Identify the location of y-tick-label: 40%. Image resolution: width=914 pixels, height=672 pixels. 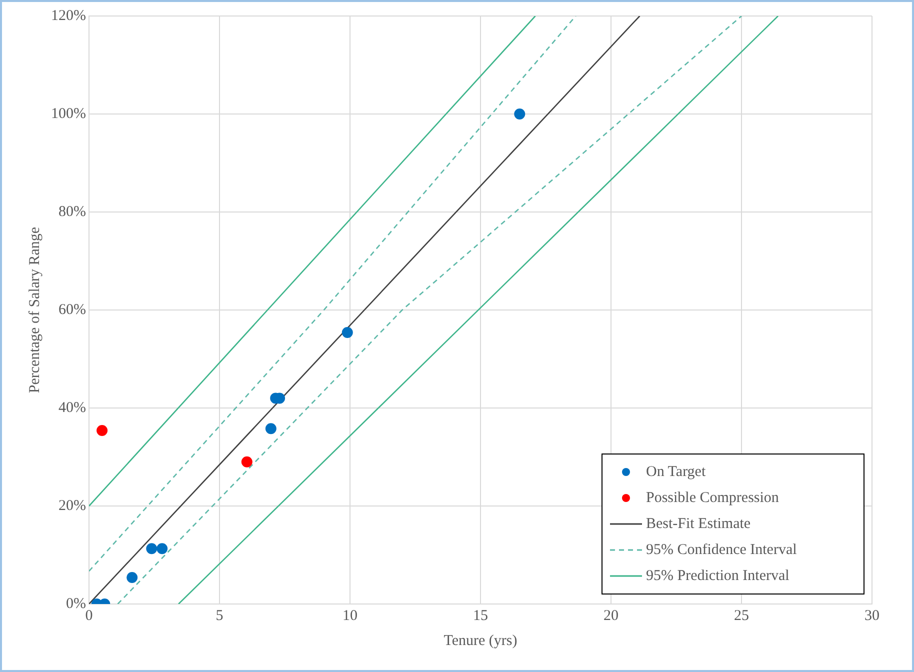
(72, 408).